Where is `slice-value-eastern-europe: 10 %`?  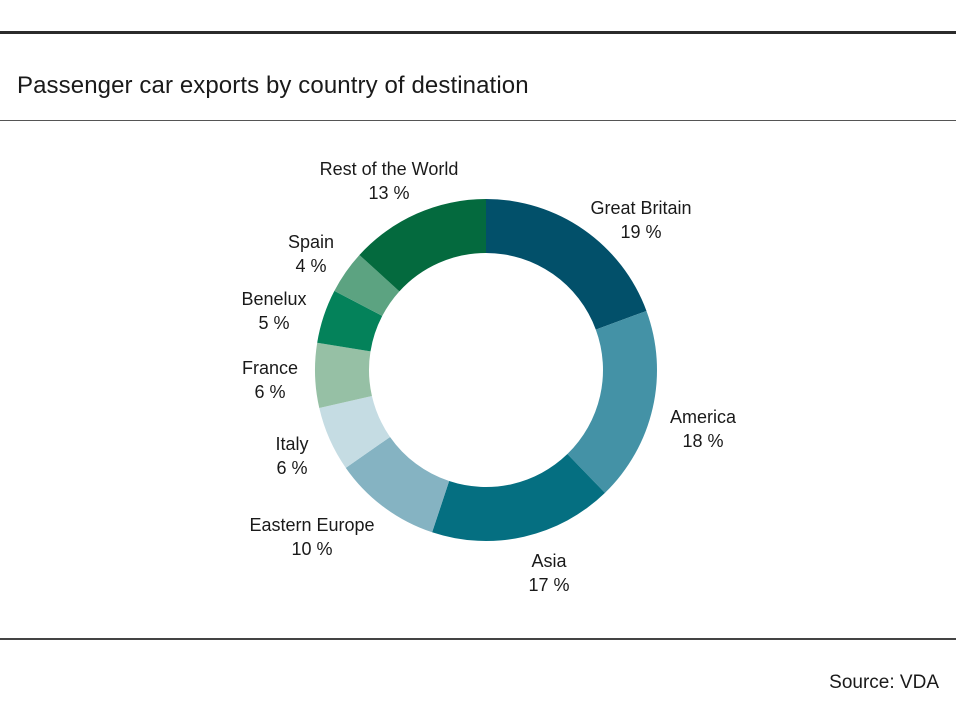 slice-value-eastern-europe: 10 % is located at coordinates (311, 549).